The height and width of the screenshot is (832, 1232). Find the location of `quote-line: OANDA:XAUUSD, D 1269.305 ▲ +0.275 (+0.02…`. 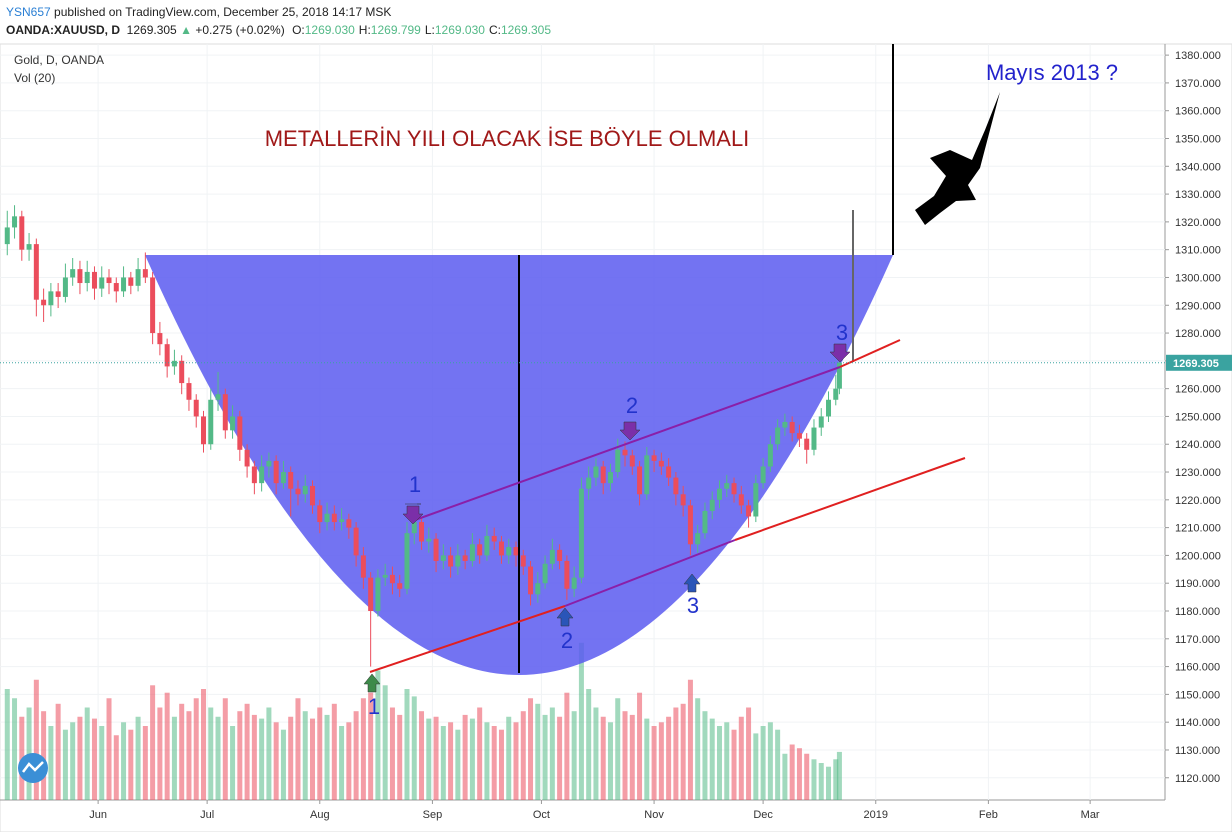

quote-line: OANDA:XAUUSD, D 1269.305 ▲ +0.275 (+0.02… is located at coordinates (278, 30).